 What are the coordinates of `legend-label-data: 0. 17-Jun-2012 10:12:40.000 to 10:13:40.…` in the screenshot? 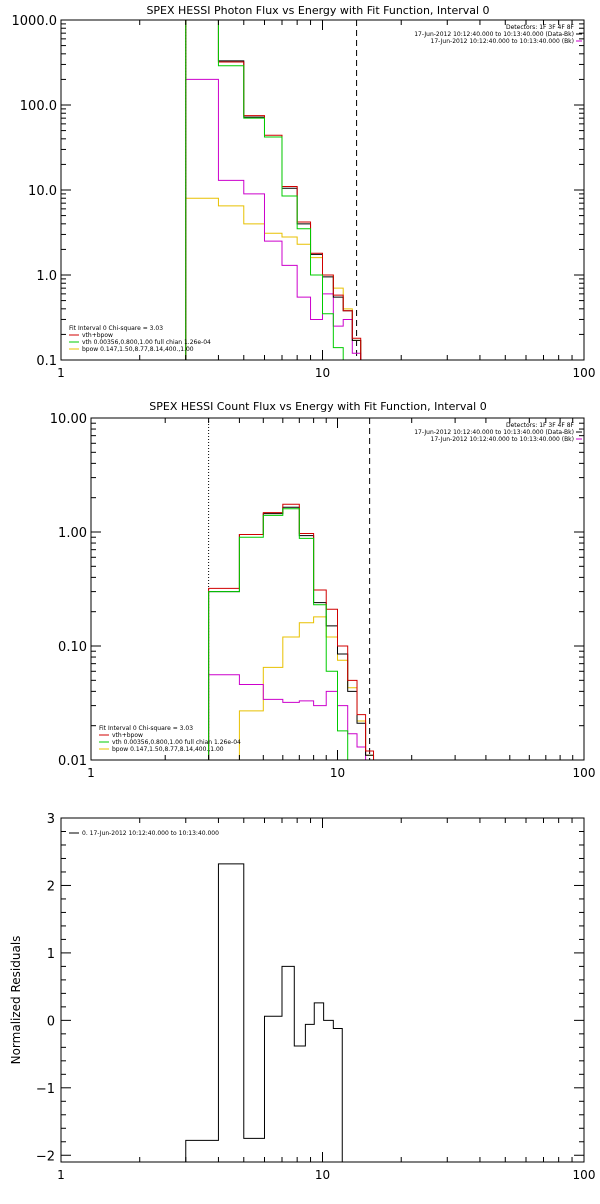 It's located at (150, 833).